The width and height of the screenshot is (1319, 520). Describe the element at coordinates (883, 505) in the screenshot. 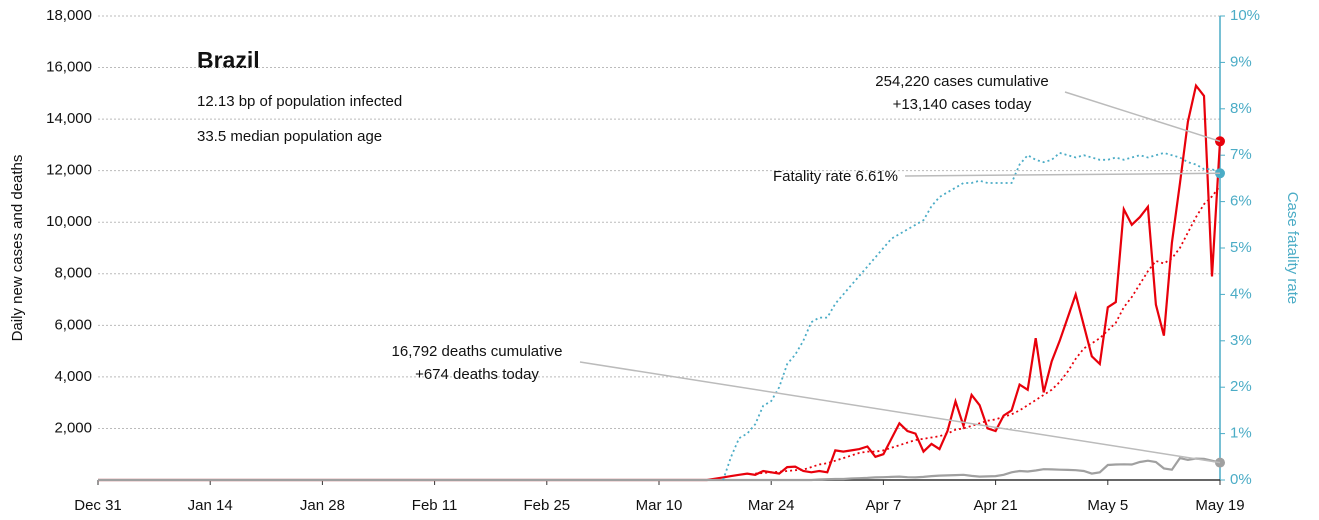

I see `x-tick-label: Apr 7` at that location.